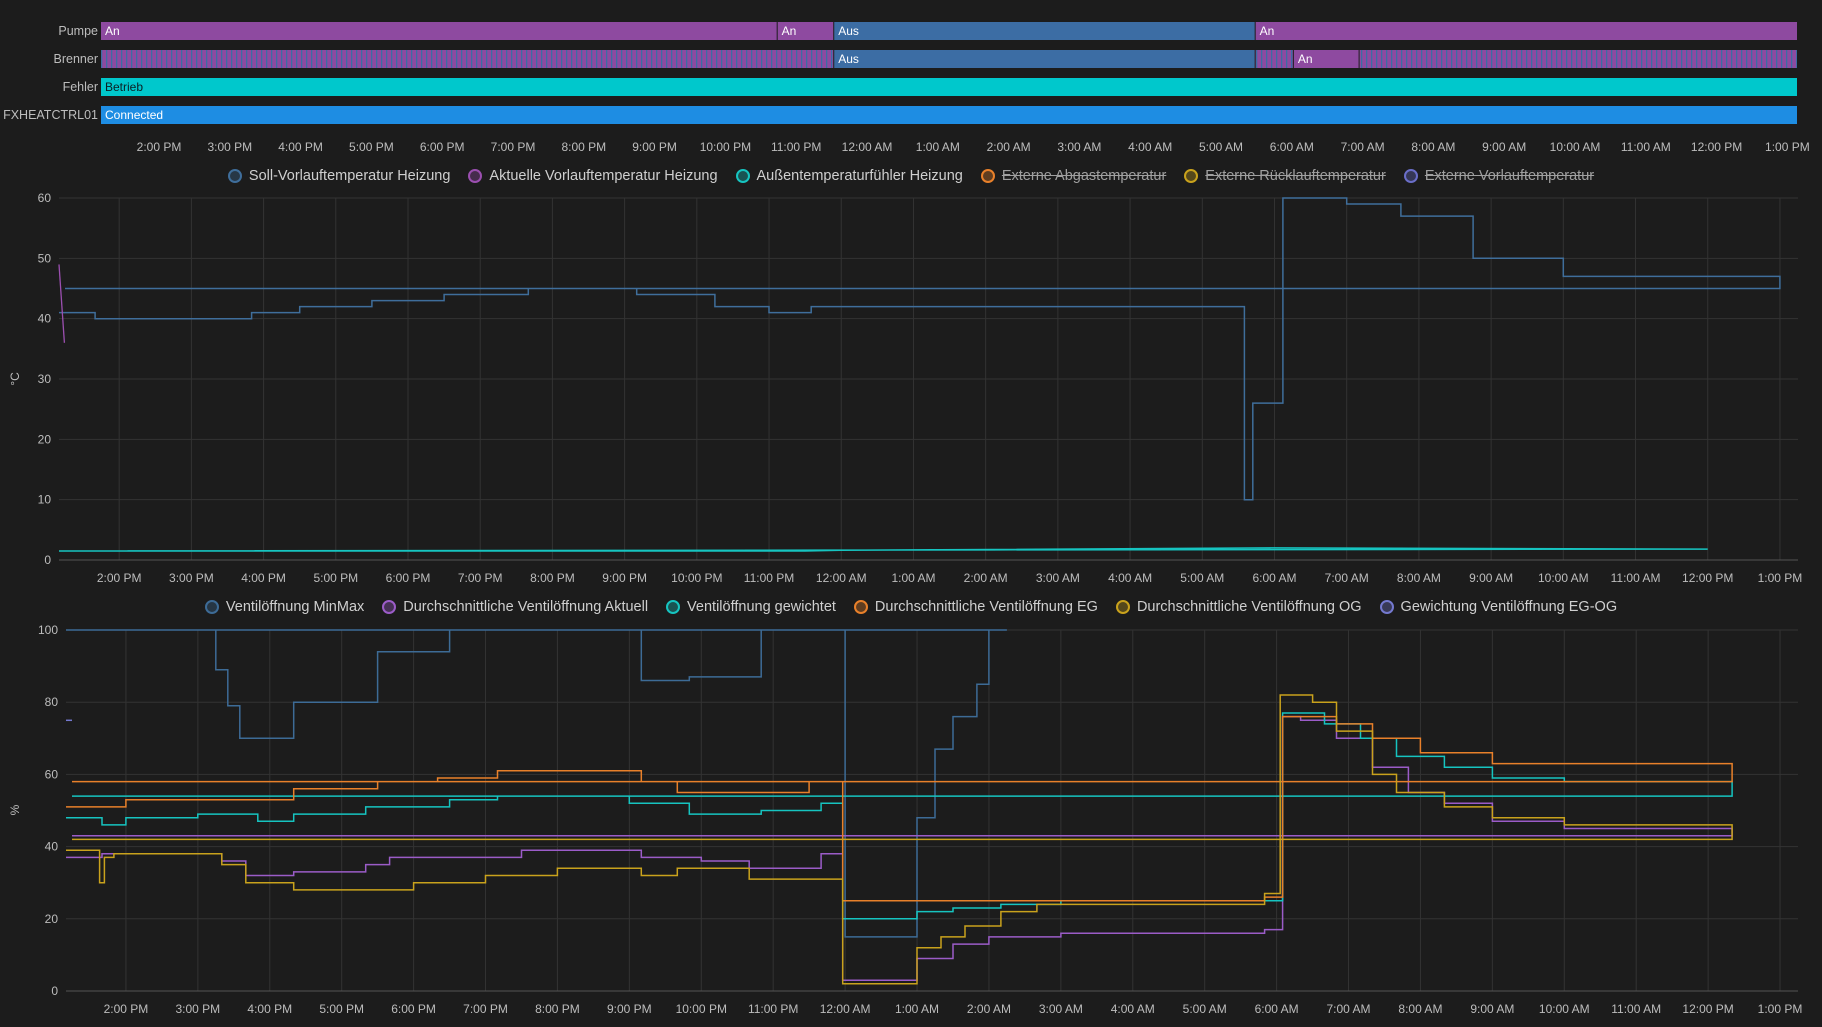 This screenshot has width=1822, height=1027. What do you see at coordinates (603, 176) in the screenshot?
I see `legend-label: Aktuelle Vorlauftemperatur Heizung` at bounding box center [603, 176].